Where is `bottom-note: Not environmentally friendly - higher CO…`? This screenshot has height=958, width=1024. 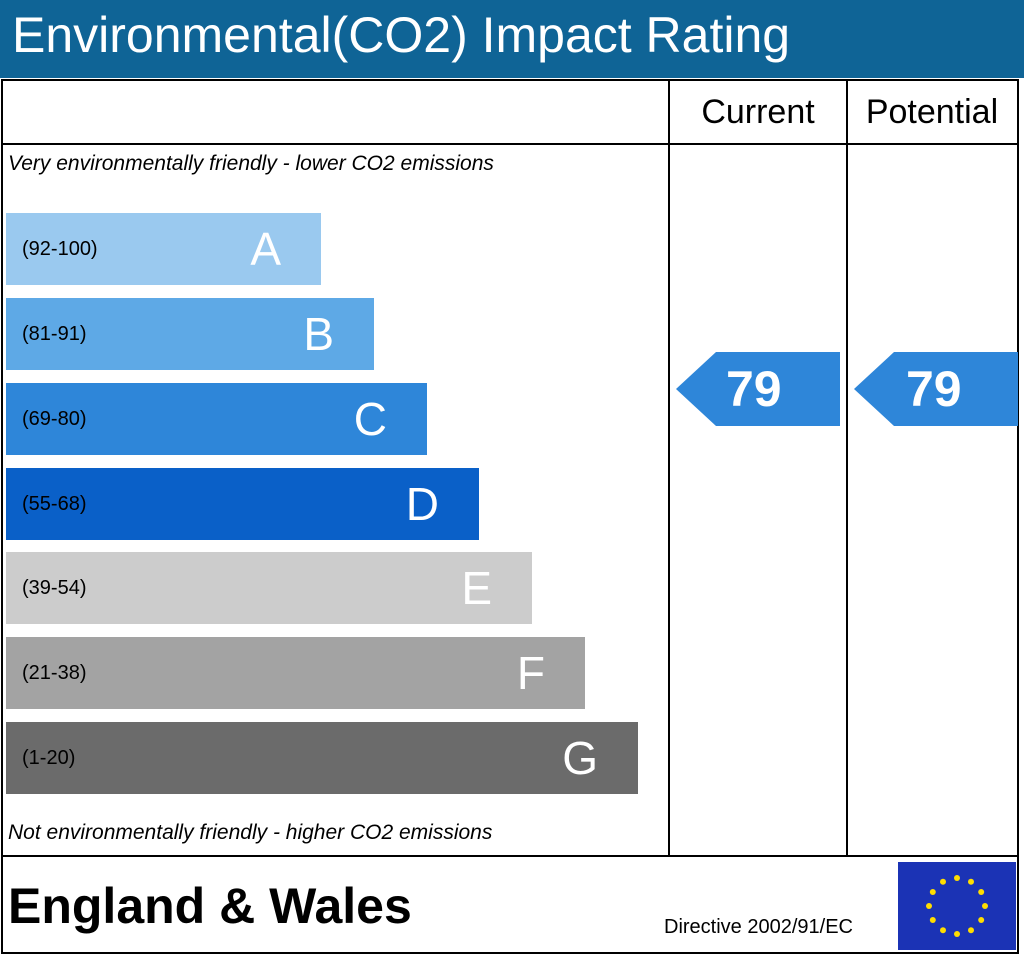 bottom-note: Not environmentally friendly - higher CO… is located at coordinates (250, 832).